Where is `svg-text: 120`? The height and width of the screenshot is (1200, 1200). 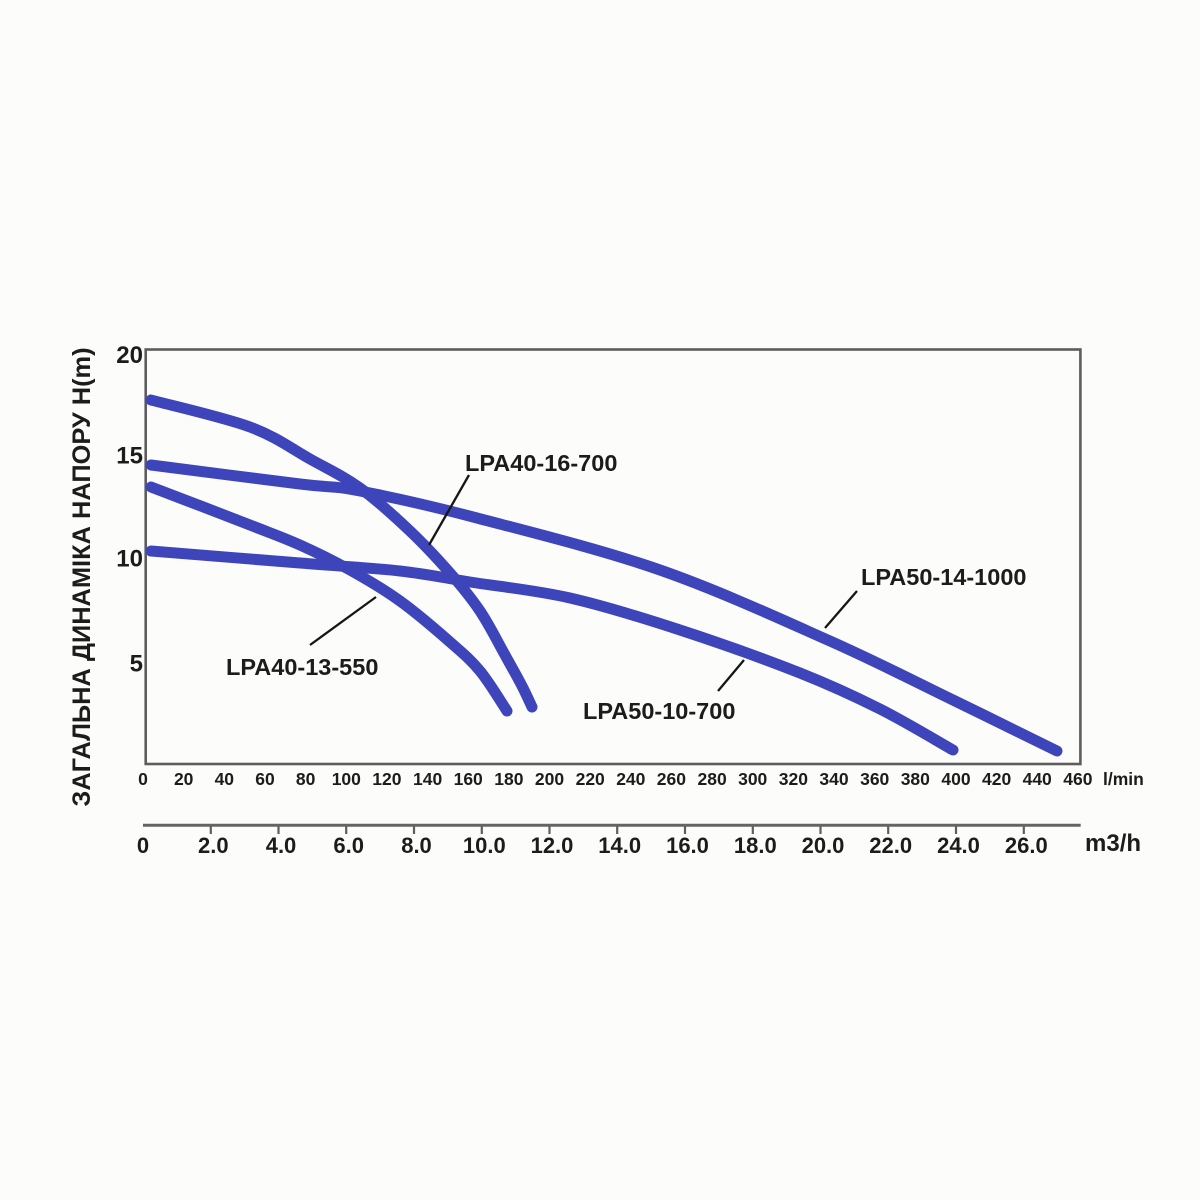 svg-text: 120 is located at coordinates (386, 779).